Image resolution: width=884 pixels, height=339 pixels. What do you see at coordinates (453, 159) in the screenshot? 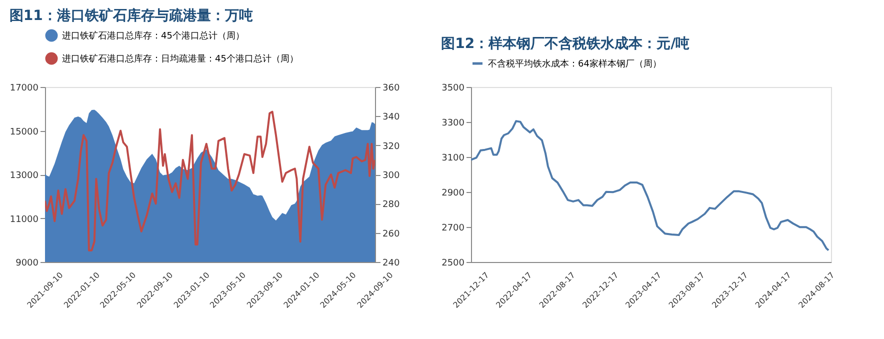
I see `y-tick-label: 3100` at bounding box center [453, 159].